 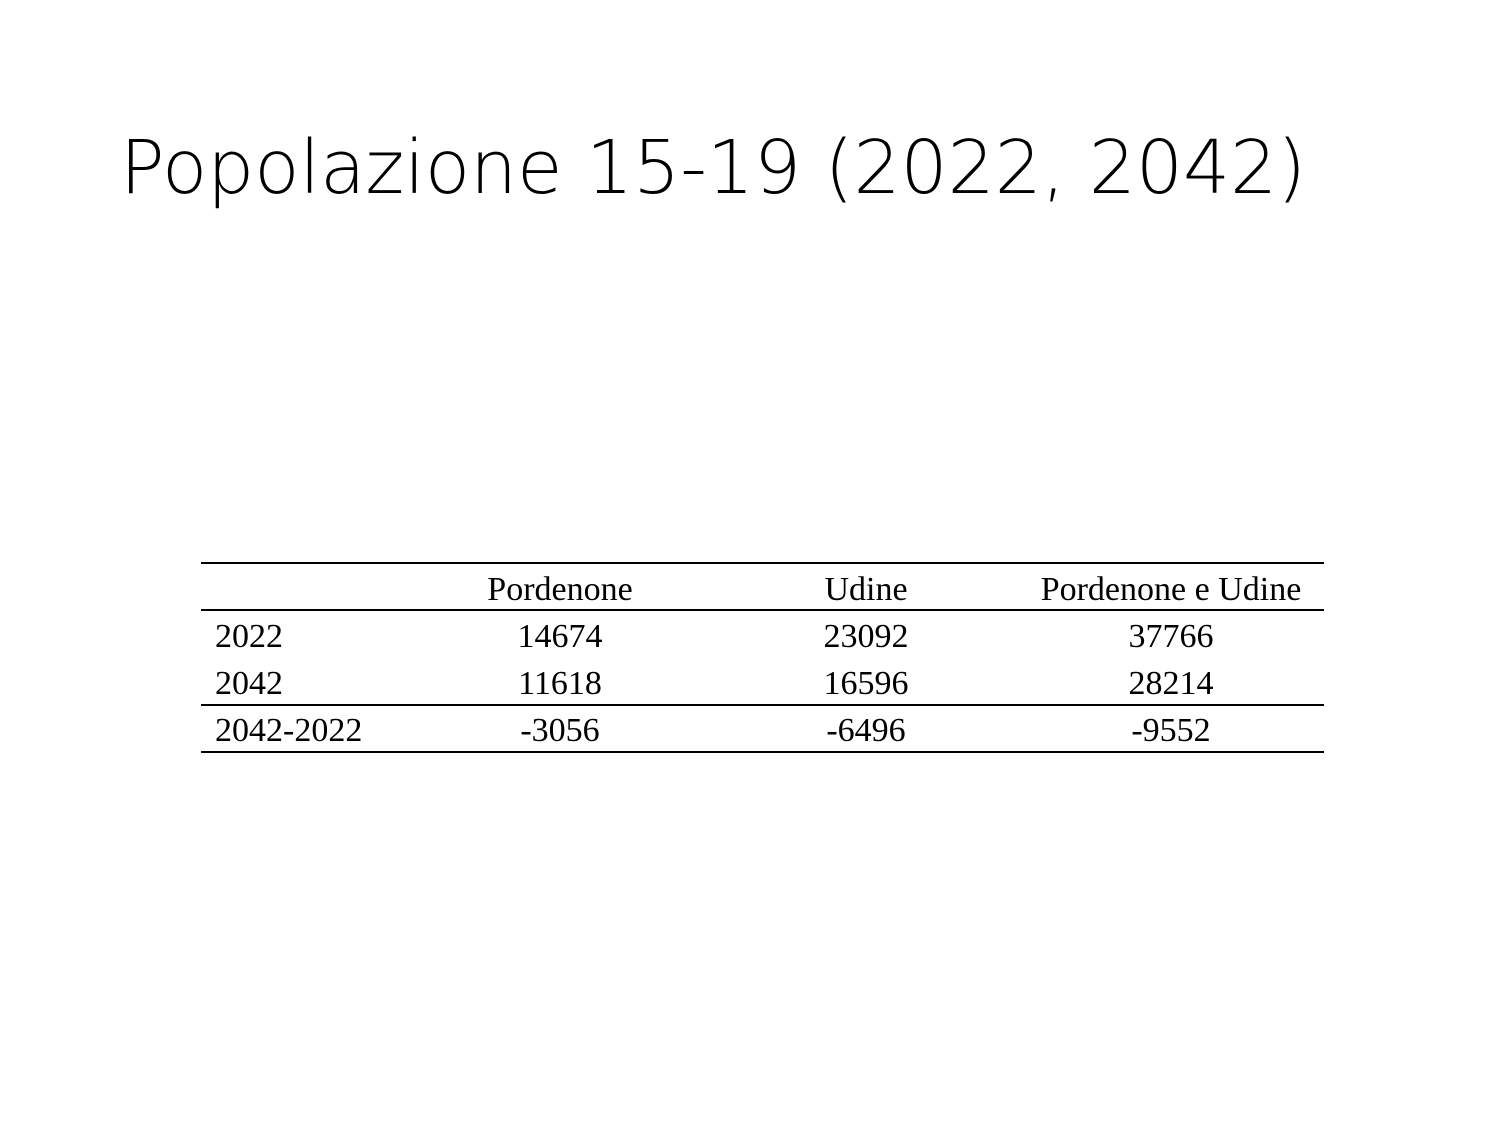 I want to click on table-cell: 11618, so click(x=560, y=683).